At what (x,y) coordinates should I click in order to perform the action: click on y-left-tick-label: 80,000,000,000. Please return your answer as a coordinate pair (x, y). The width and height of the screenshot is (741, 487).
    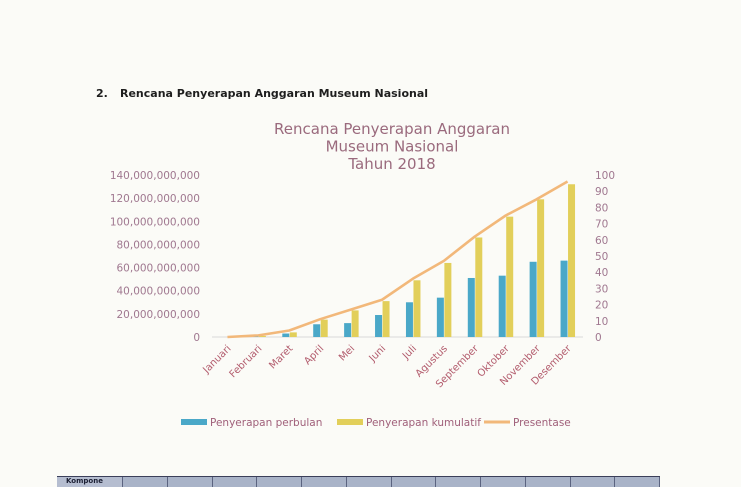
    Looking at the image, I should click on (159, 245).